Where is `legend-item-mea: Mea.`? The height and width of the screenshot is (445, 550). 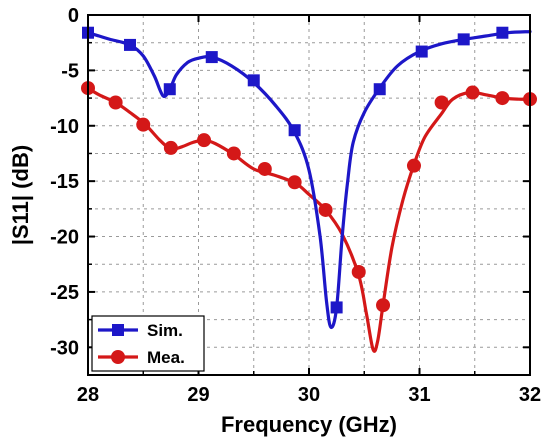 legend-item-mea: Mea. is located at coordinates (141, 357).